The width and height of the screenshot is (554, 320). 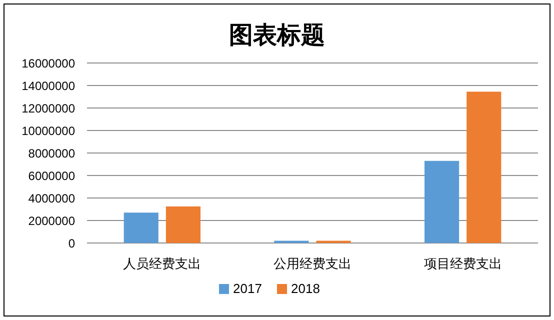 What do you see at coordinates (463, 263) in the screenshot?
I see `x-tick-label: 项目经费支出` at bounding box center [463, 263].